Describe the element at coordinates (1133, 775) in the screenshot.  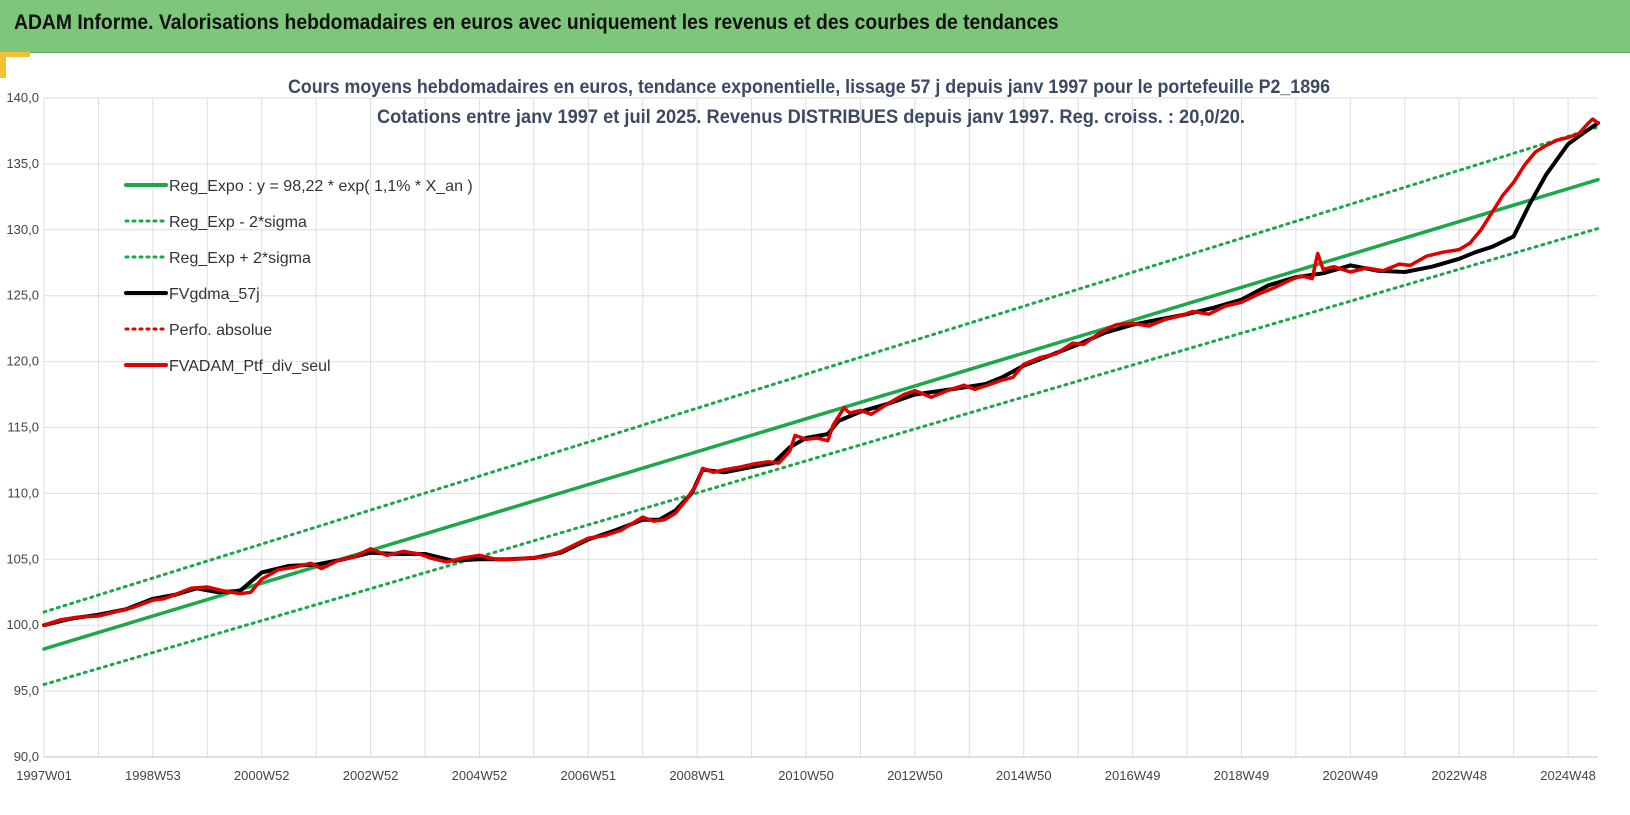
I see `x-tick-label: 2016W49` at that location.